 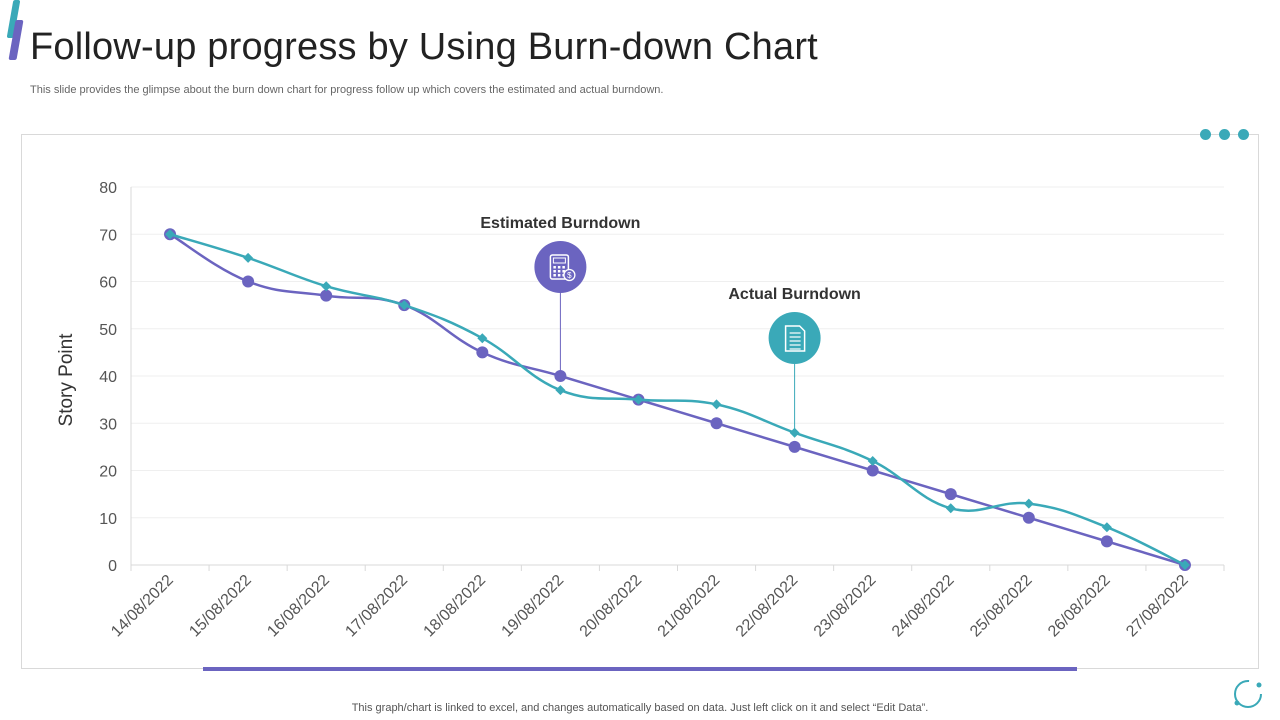 What do you see at coordinates (845, 606) in the screenshot?
I see `x-tick-label: 23/08/2022` at bounding box center [845, 606].